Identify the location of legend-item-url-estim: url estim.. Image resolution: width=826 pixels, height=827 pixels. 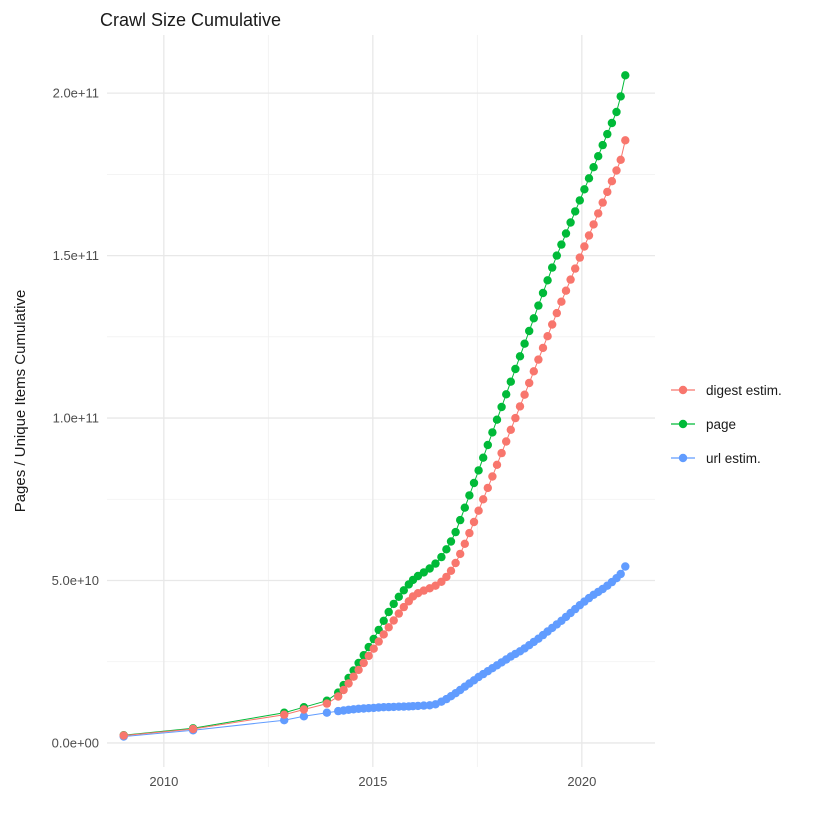
(716, 458).